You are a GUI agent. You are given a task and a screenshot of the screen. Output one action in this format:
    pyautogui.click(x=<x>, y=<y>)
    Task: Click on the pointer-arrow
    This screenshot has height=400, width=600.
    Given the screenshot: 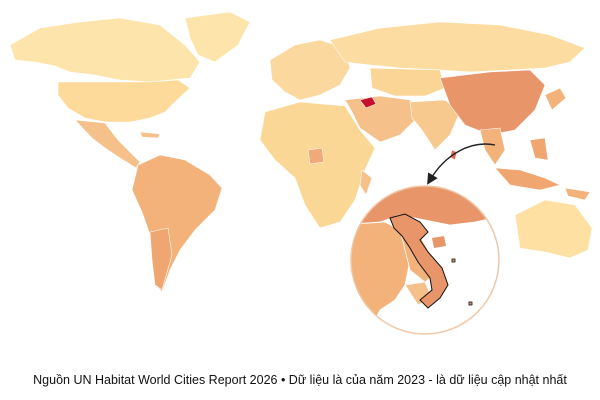 What is the action you would take?
    pyautogui.click(x=461, y=164)
    